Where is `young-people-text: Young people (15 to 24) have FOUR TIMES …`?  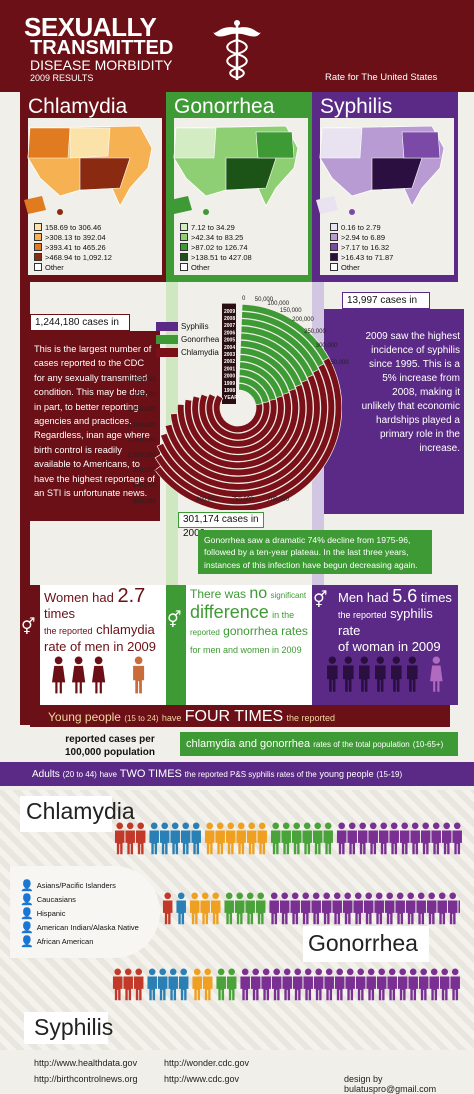
young-people-text: Young people (15 to 24) have FOUR TIMES … is located at coordinates (191, 717).